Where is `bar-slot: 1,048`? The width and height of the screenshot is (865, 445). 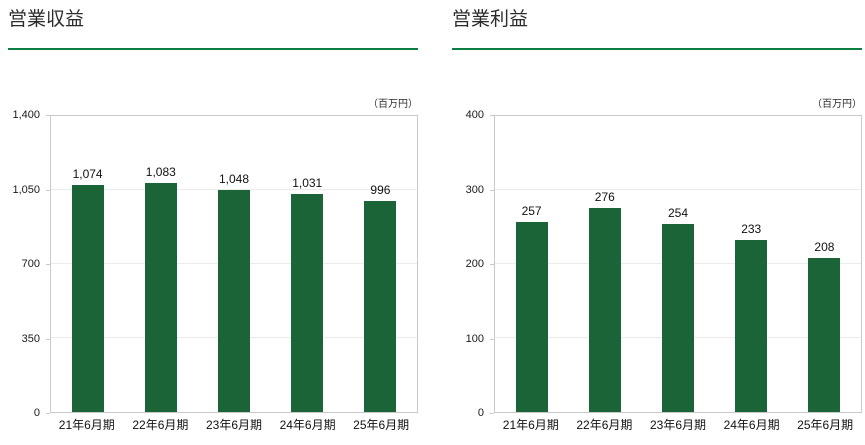 bar-slot: 1,048 is located at coordinates (233, 264).